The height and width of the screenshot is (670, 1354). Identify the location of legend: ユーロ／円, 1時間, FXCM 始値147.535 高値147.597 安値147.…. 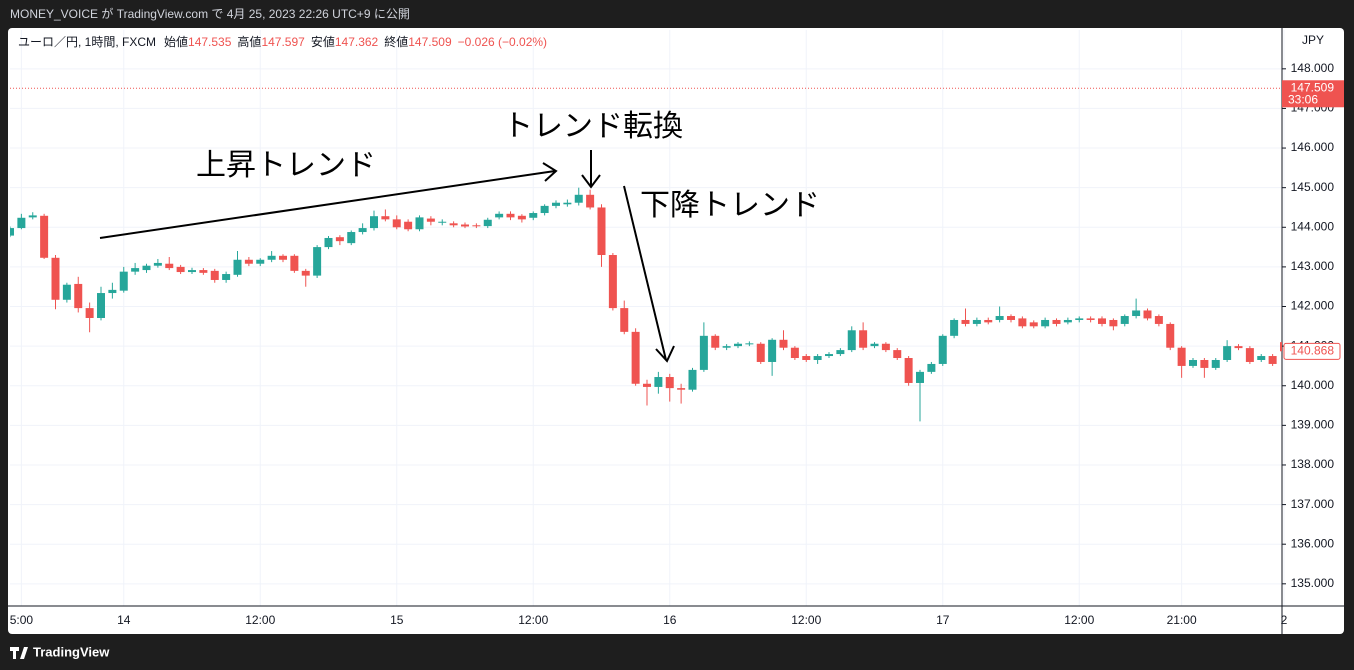
(282, 41).